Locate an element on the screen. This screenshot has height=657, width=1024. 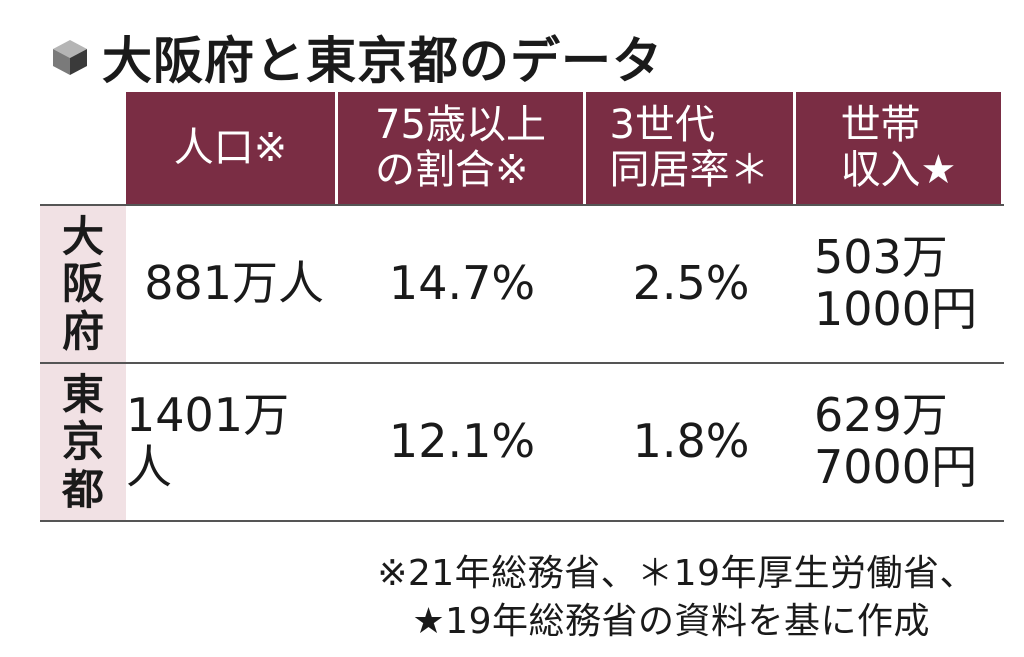
table-corner is located at coordinates (83, 148).